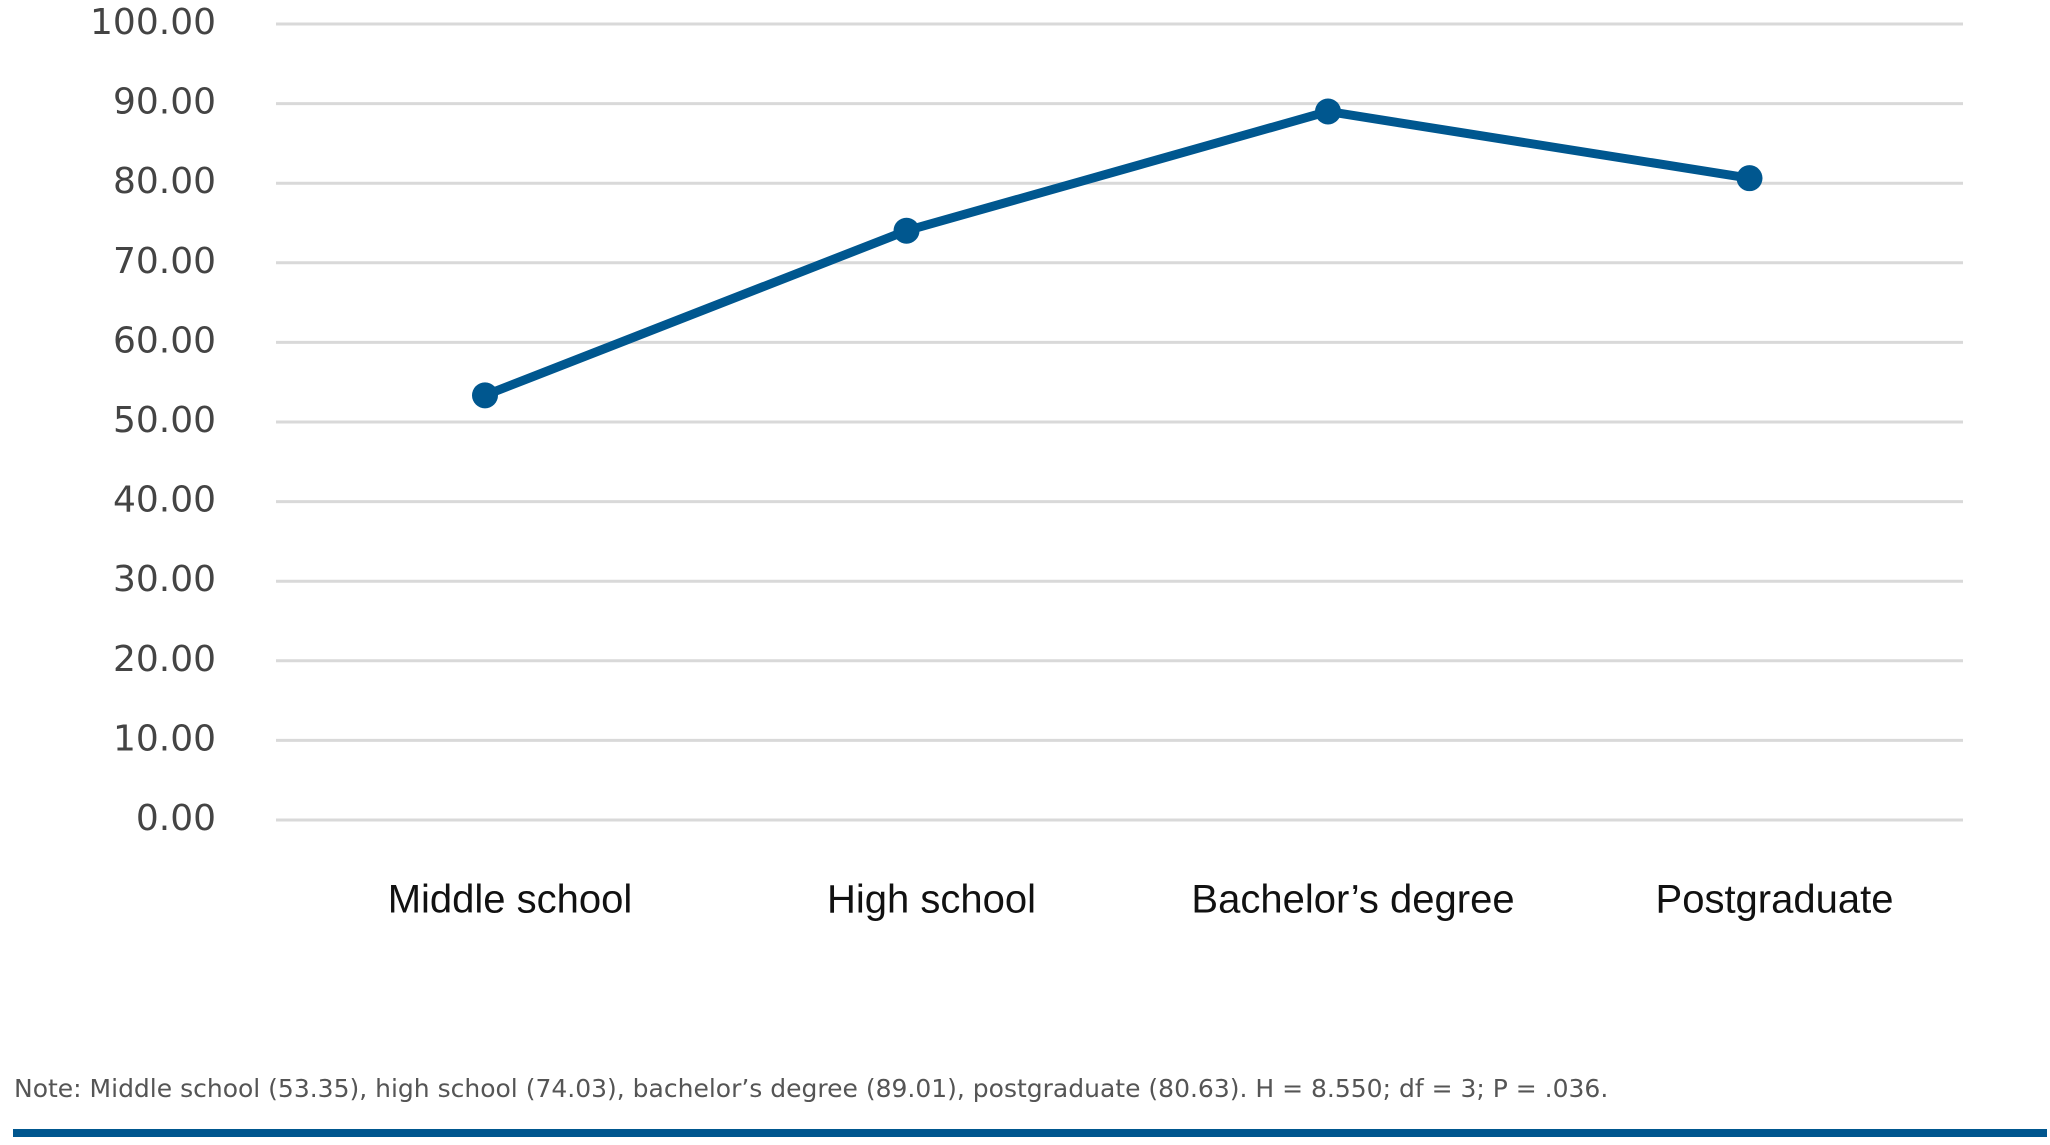  What do you see at coordinates (164, 102) in the screenshot?
I see `y-tick-label: 90.00` at bounding box center [164, 102].